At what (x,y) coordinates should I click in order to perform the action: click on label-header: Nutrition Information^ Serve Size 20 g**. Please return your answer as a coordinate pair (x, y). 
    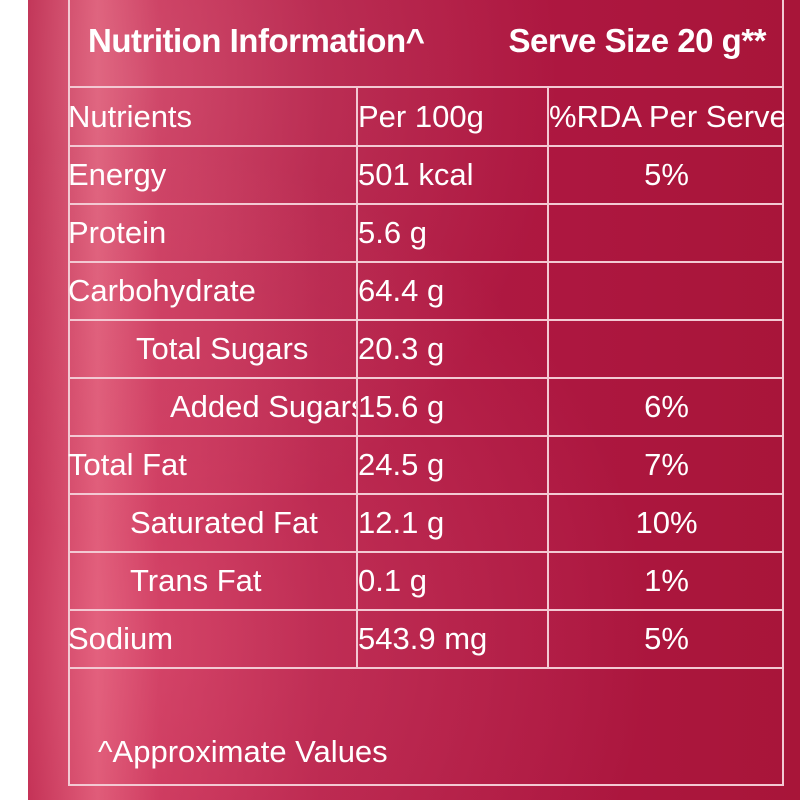
    Looking at the image, I should click on (426, 44).